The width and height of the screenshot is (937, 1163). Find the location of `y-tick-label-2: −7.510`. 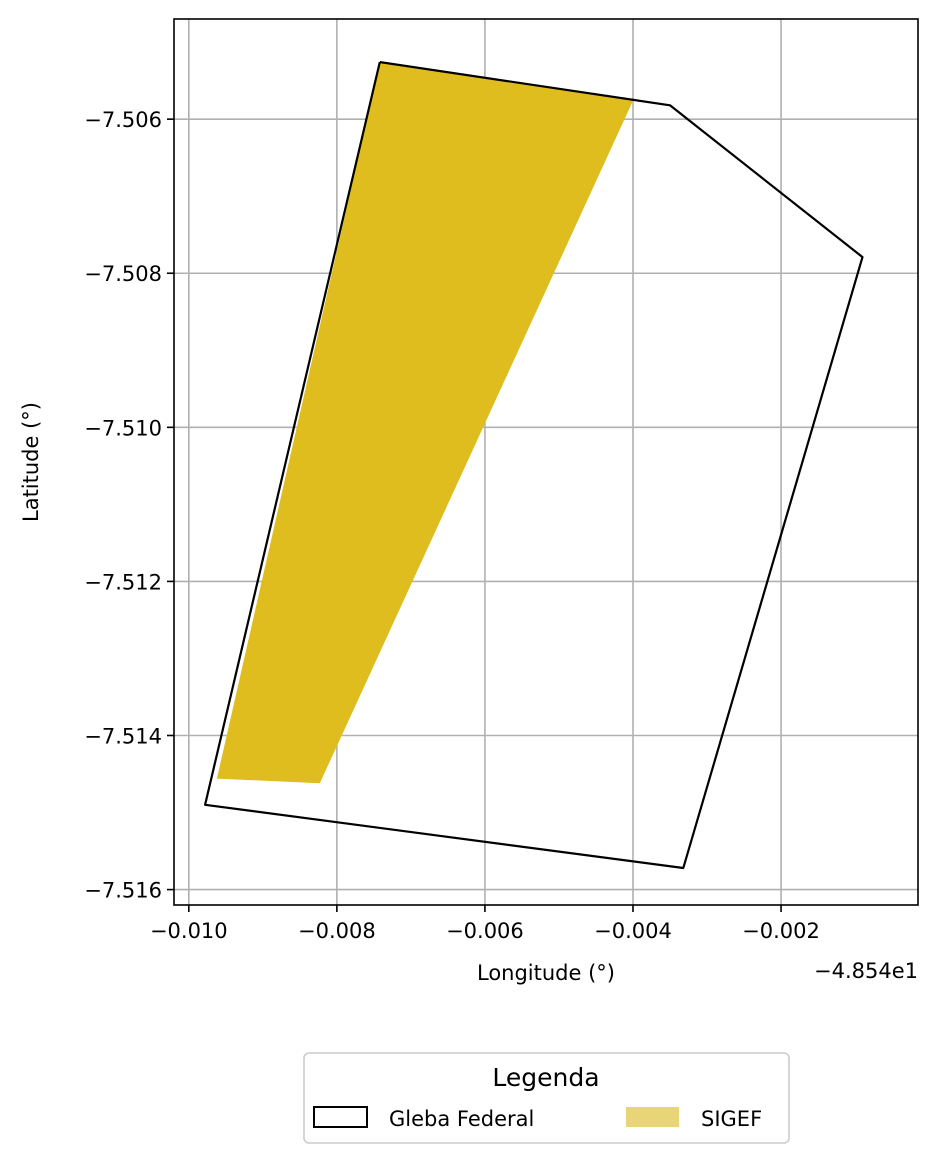

y-tick-label-2: −7.510 is located at coordinates (123, 428).